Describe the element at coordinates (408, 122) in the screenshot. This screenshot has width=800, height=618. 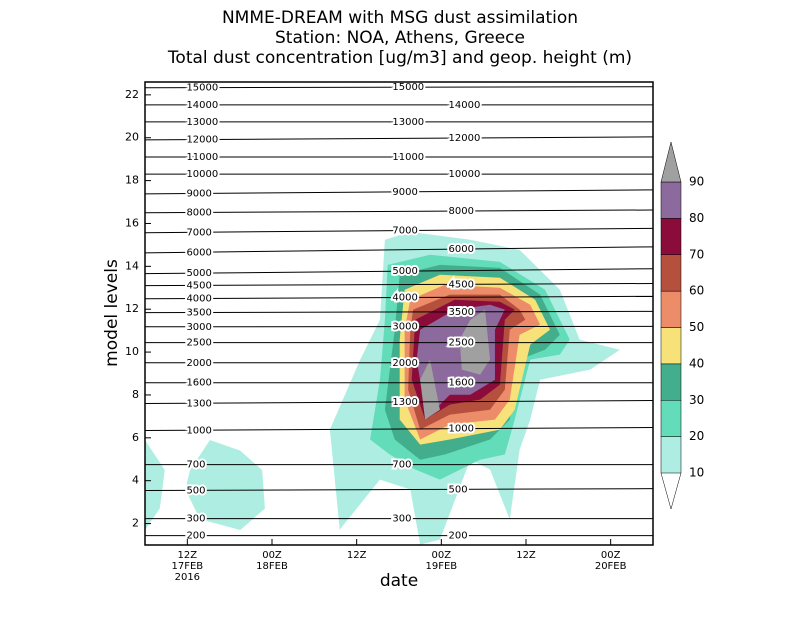
I see `height-label: 13000` at that location.